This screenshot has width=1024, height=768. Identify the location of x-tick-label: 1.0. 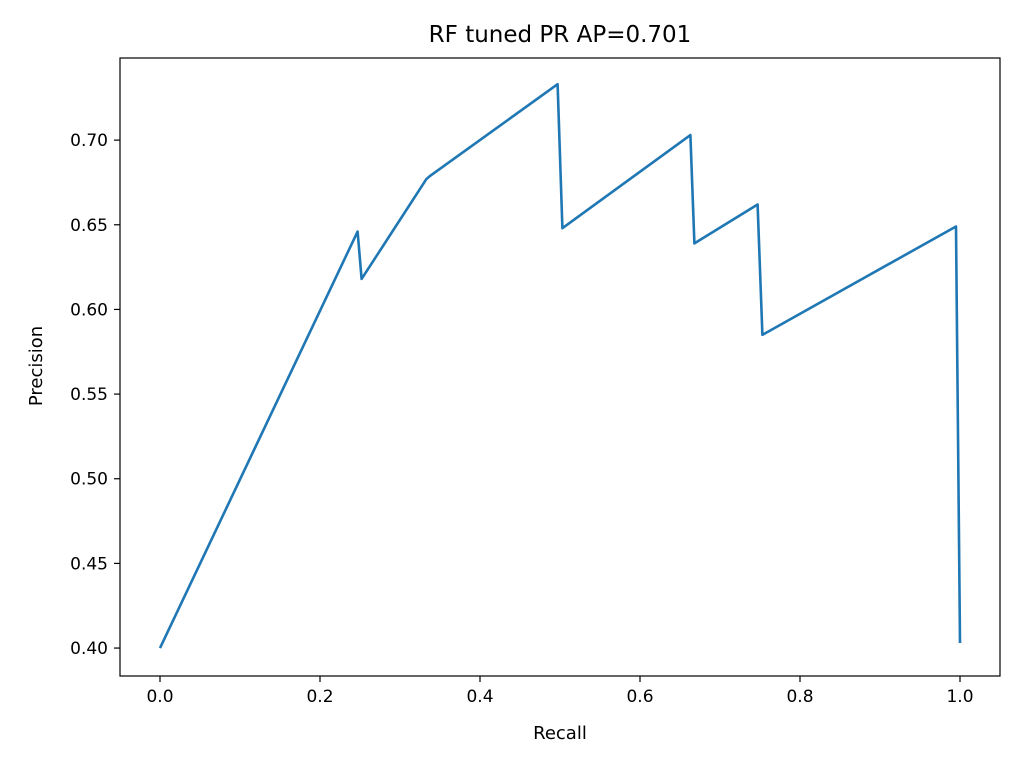
(959, 697).